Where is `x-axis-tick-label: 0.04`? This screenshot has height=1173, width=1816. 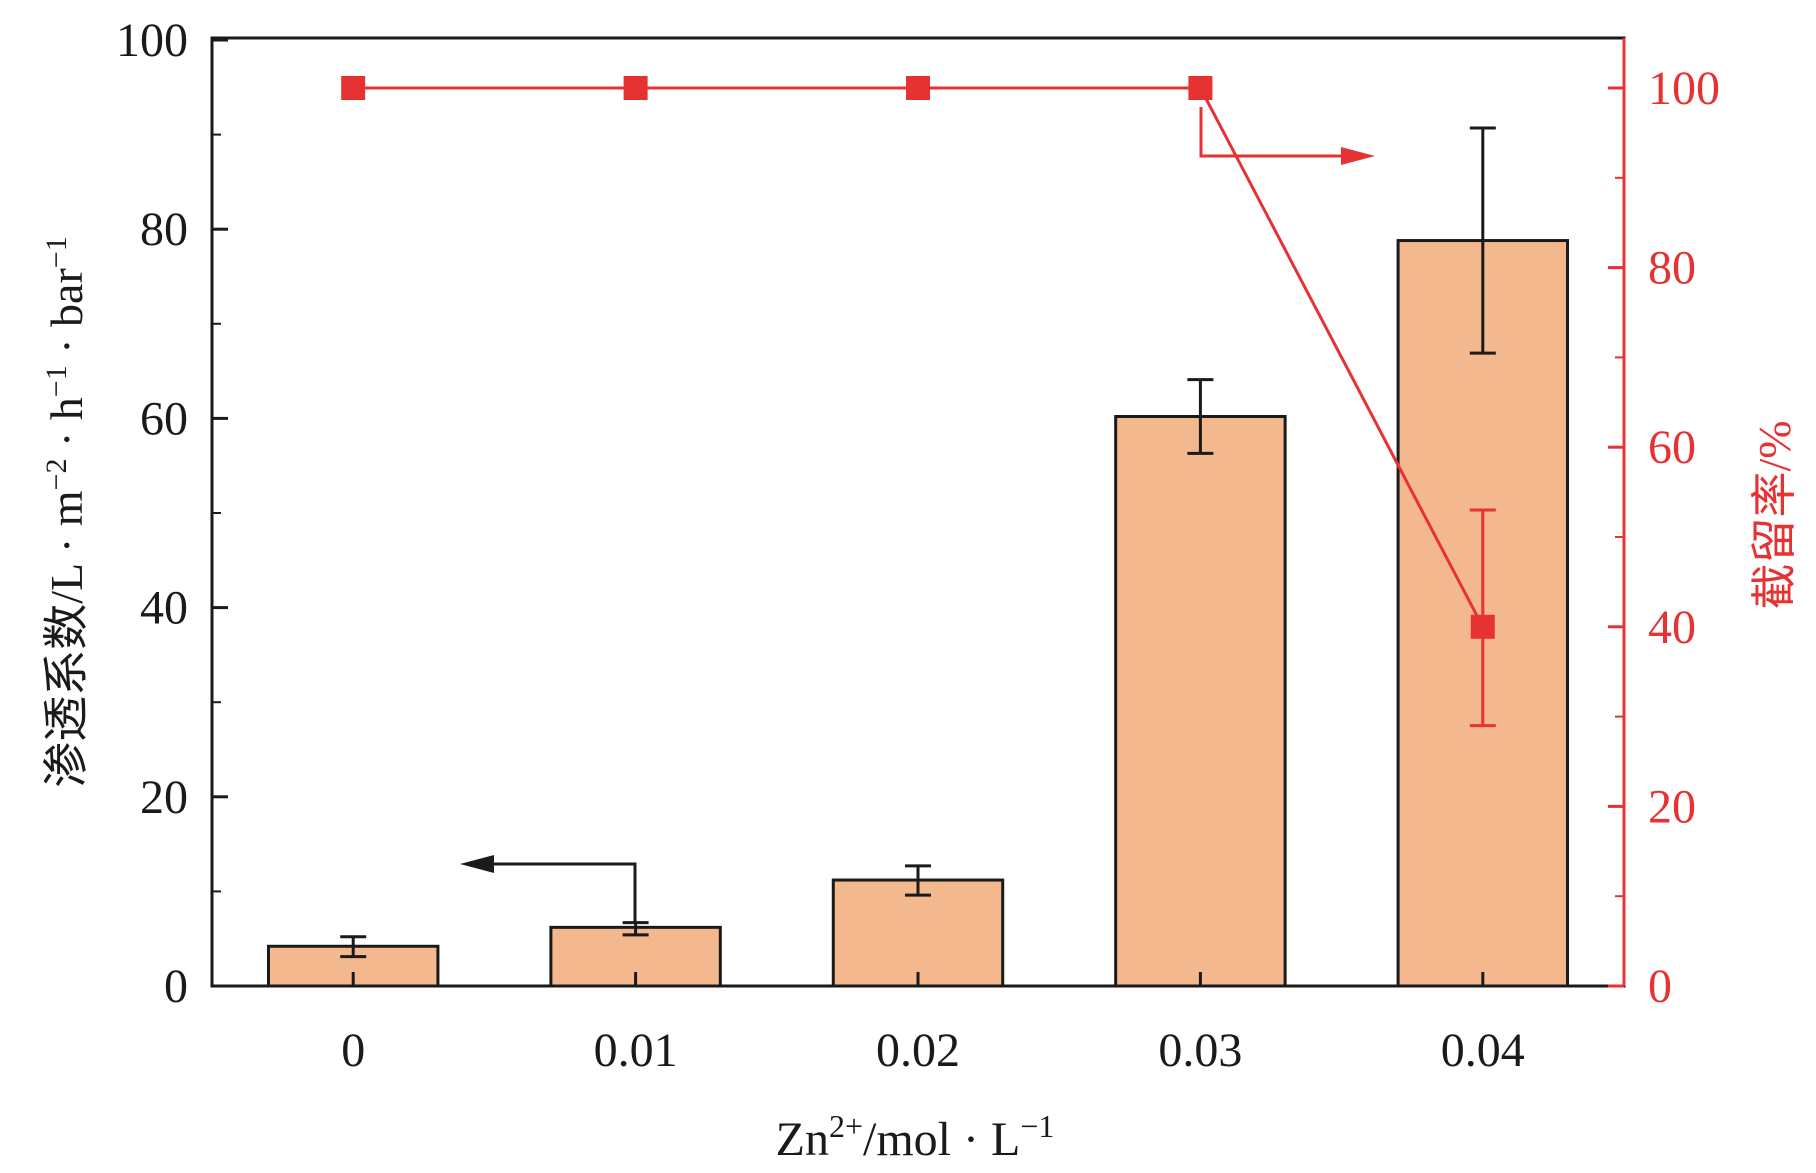 x-axis-tick-label: 0.04 is located at coordinates (1483, 1050).